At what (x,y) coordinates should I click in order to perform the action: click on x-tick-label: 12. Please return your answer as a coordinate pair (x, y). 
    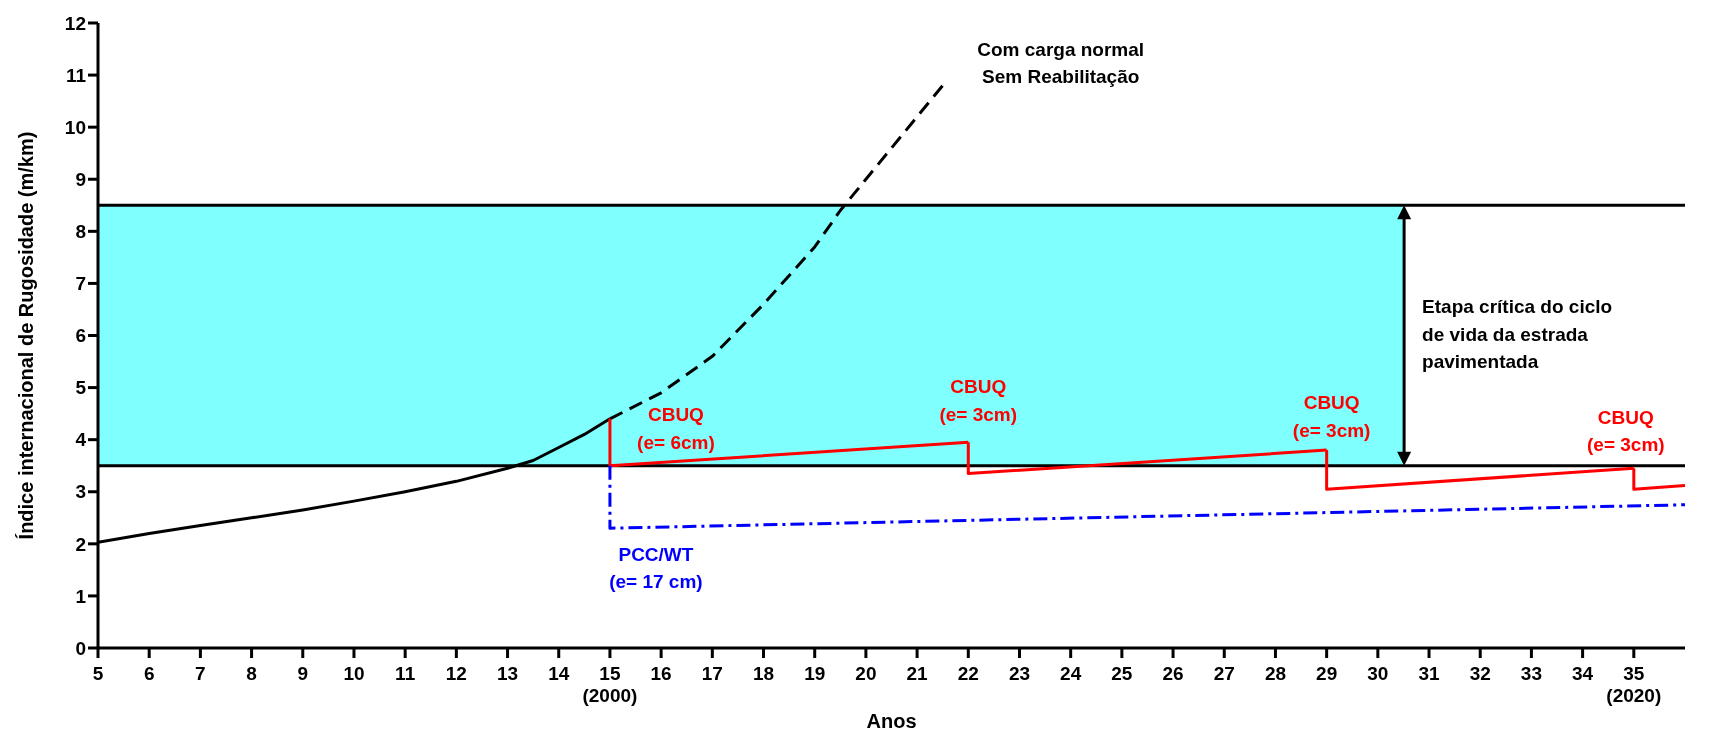
    Looking at the image, I should click on (456, 673).